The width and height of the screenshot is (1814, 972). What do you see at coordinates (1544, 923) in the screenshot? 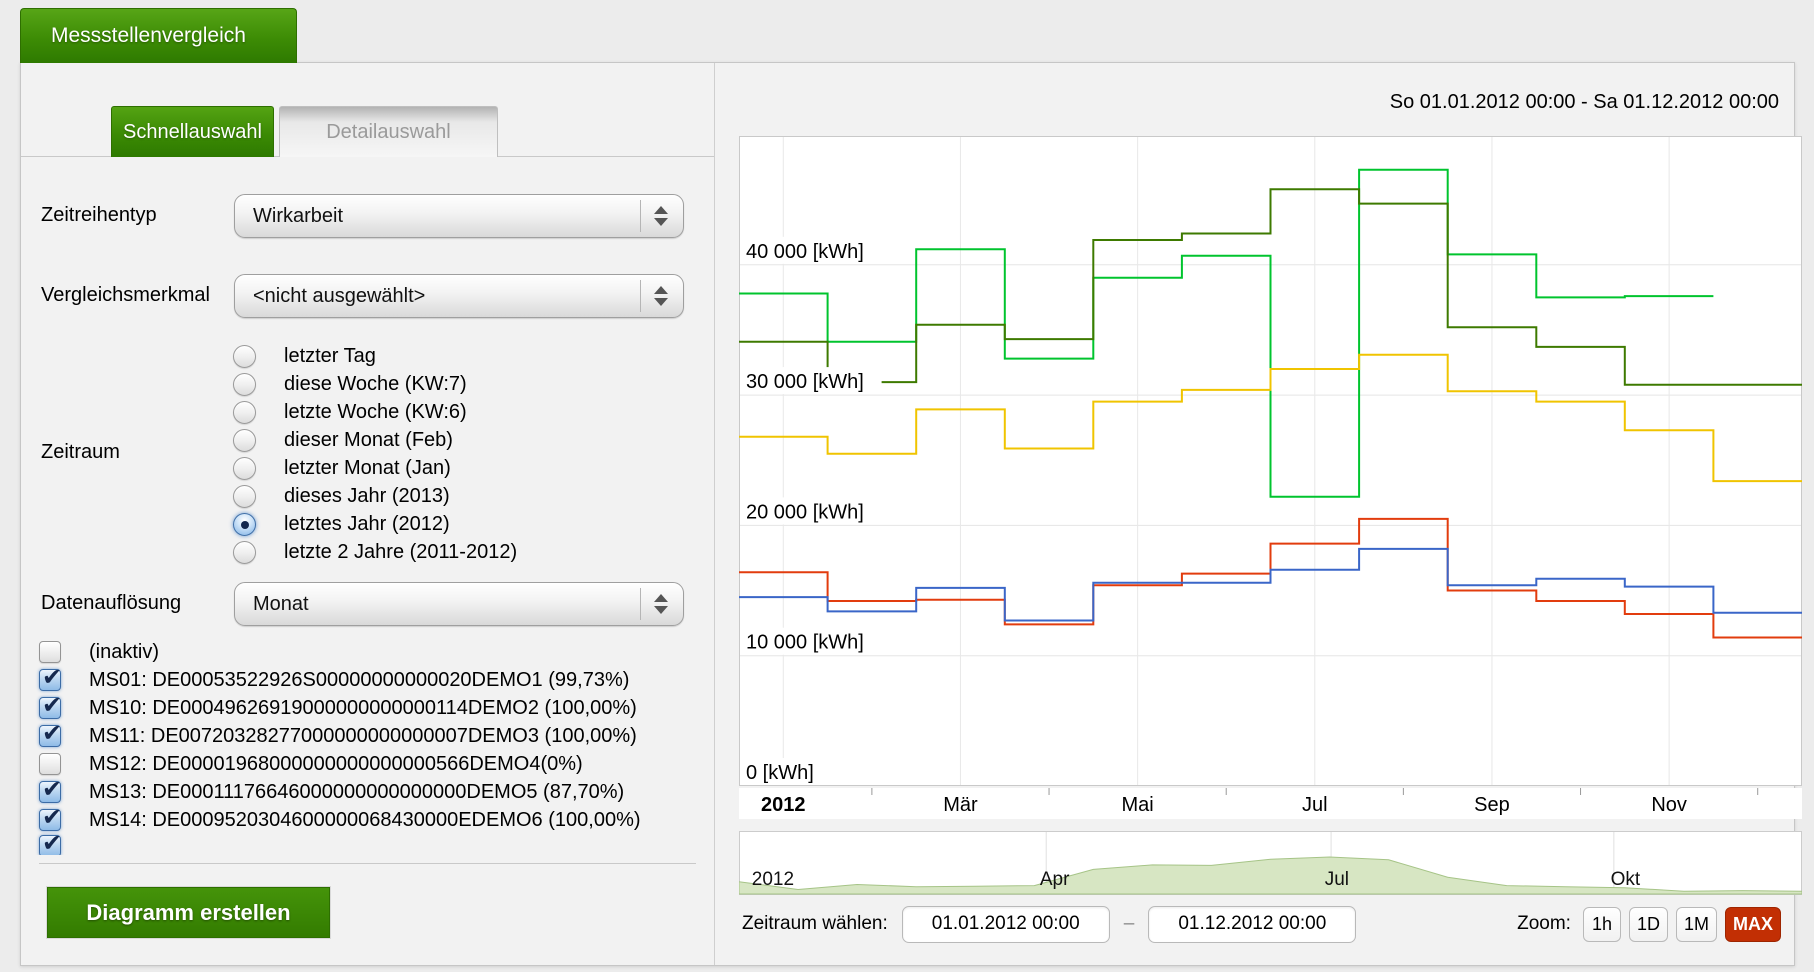
I see `zoom-label: Zoom:` at bounding box center [1544, 923].